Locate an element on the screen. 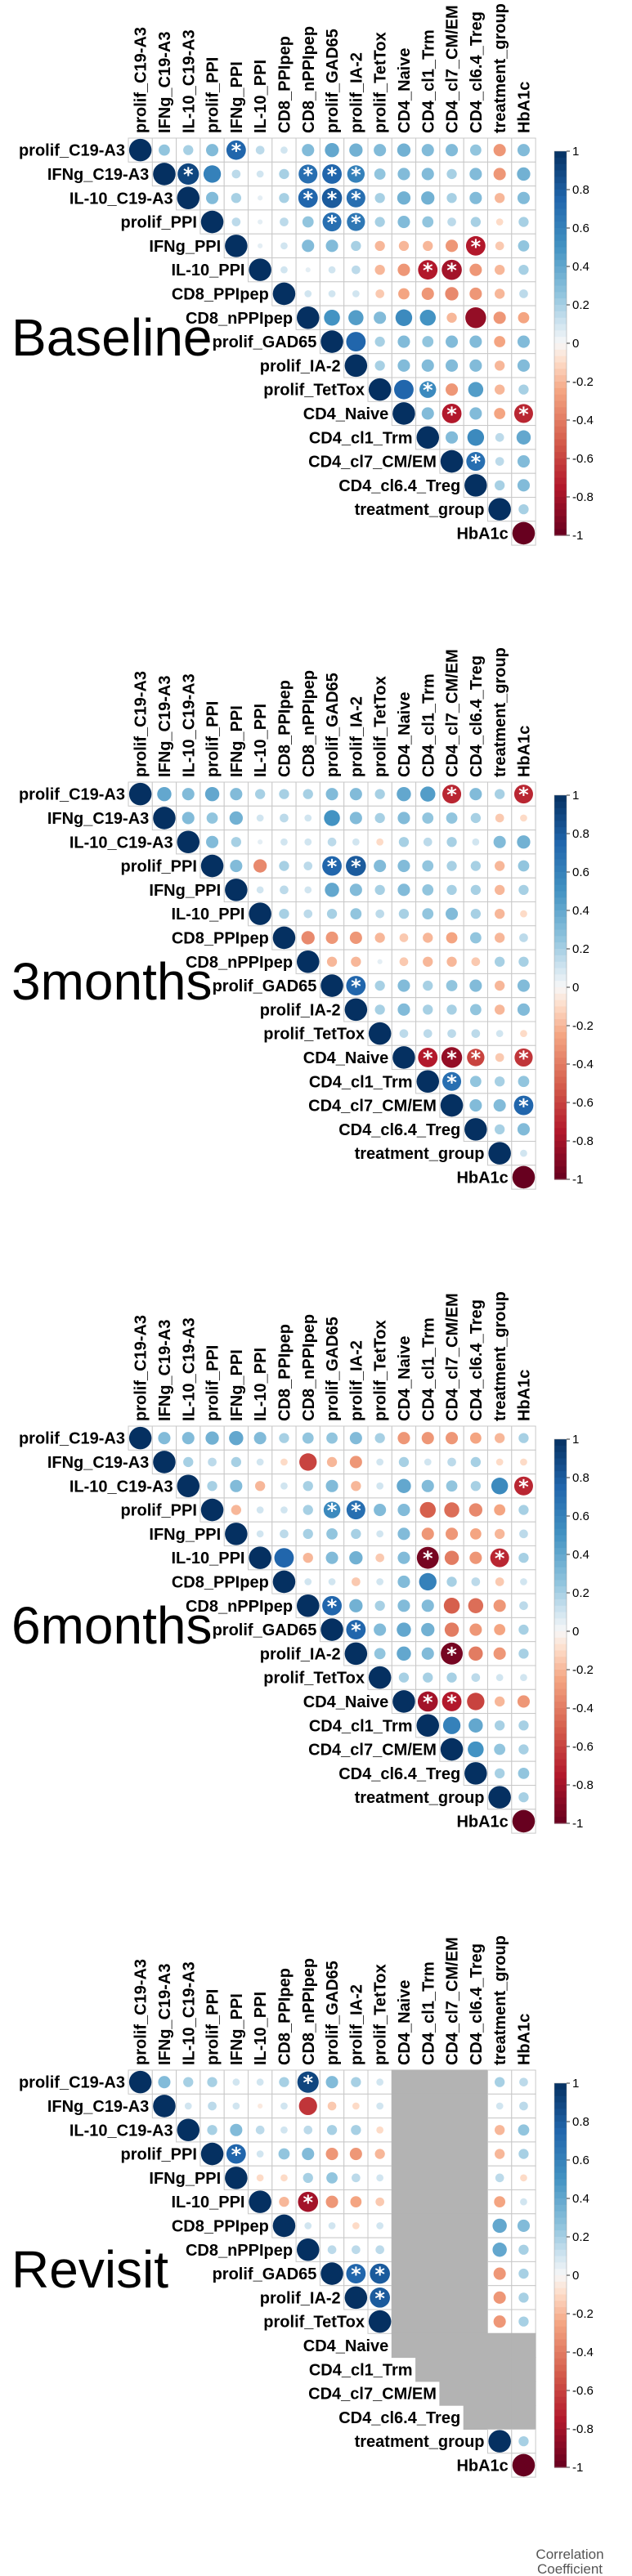 The image size is (632, 2576). corr-point-prolif-gad65-cd4-naive is located at coordinates (403, 985).